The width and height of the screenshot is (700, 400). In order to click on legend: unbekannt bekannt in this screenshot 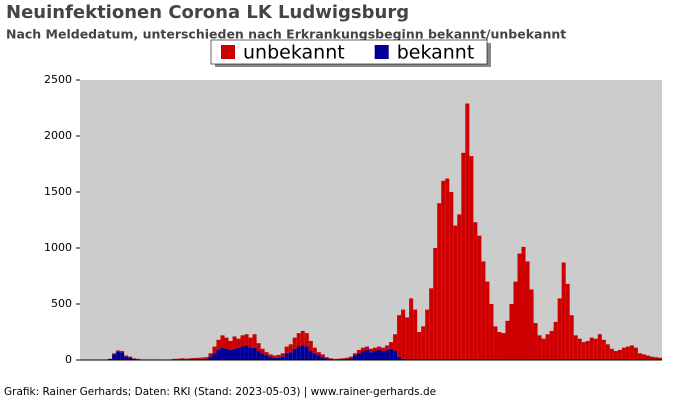, I will do `click(350, 53)`.